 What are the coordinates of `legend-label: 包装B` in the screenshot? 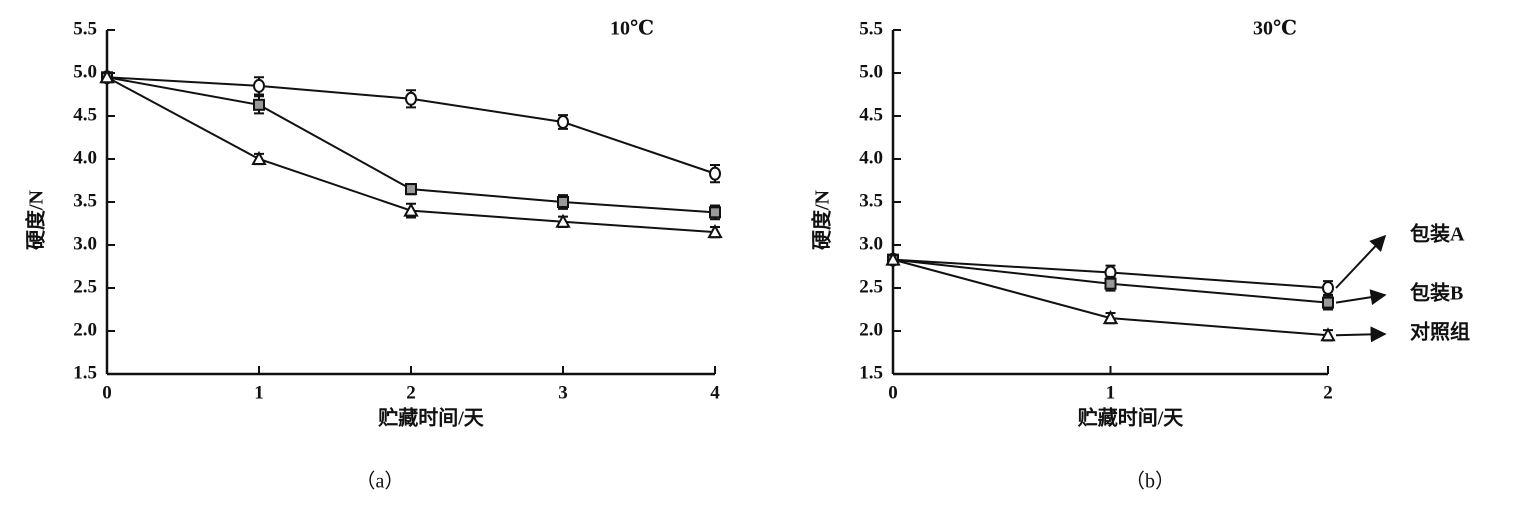 It's located at (1436, 293).